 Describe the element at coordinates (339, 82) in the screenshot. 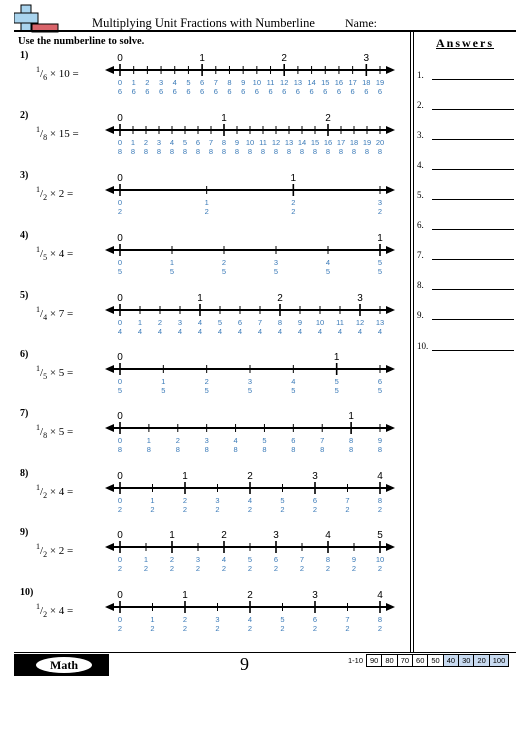

I see `tick-numerator: 16` at that location.